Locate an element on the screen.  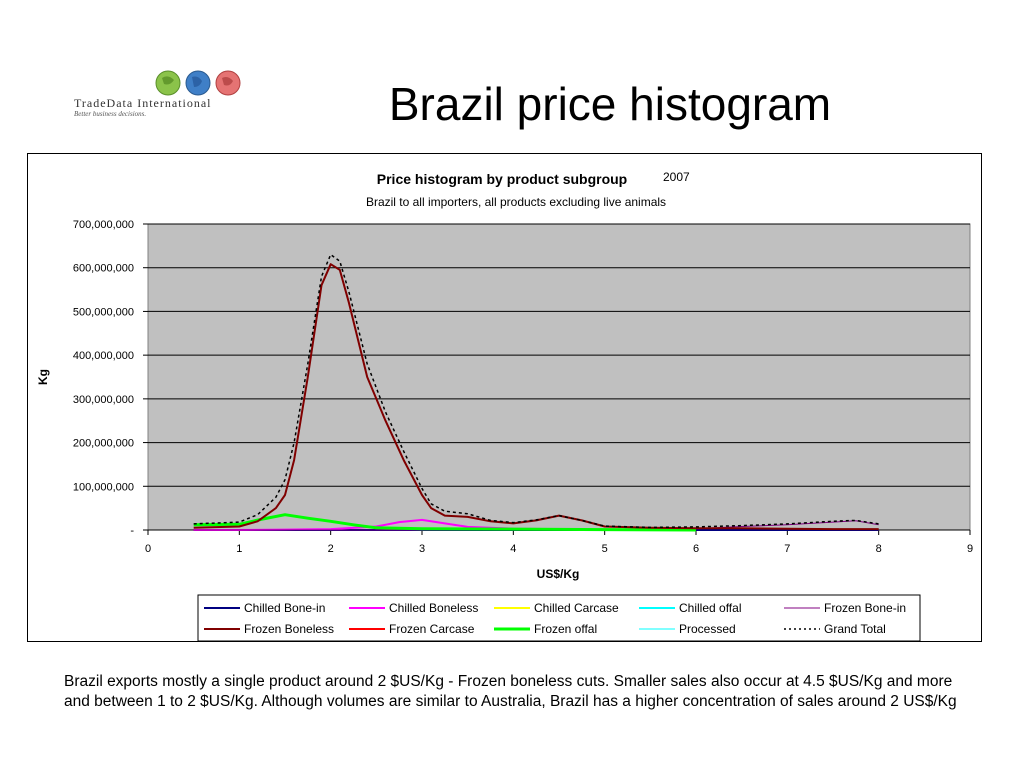
x-tick-label: 0 is located at coordinates (148, 549).